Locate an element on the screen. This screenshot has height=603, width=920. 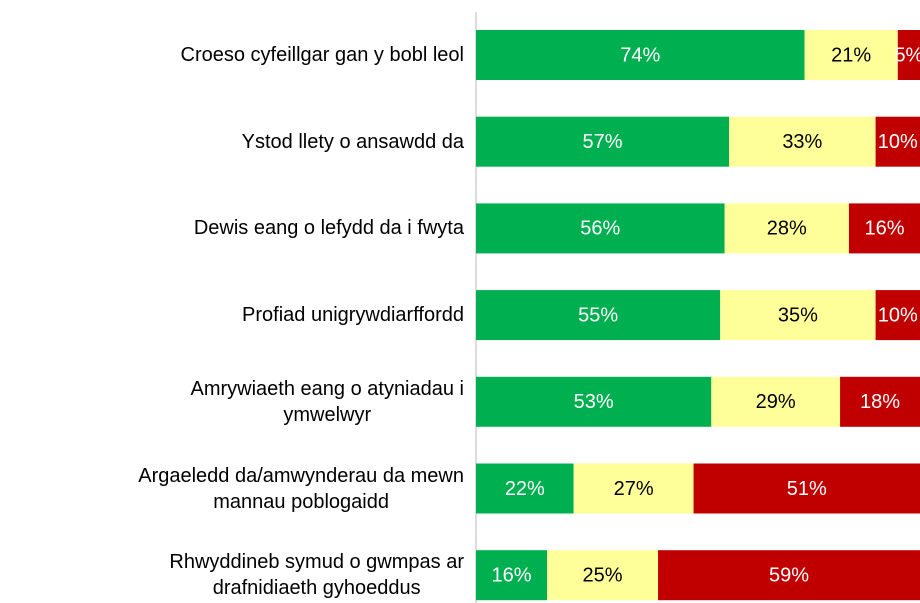
category-text: Ystod llety o ansawdd da is located at coordinates (352, 141).